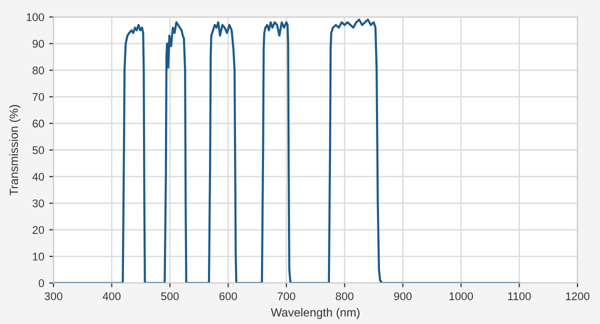 Image resolution: width=600 pixels, height=324 pixels. What do you see at coordinates (228, 296) in the screenshot?
I see `x-tick-label: 600` at bounding box center [228, 296].